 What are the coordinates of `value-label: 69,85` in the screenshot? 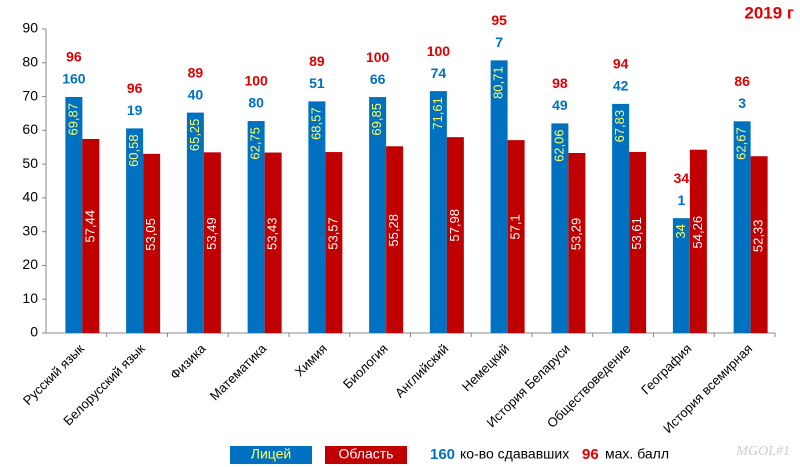 It's located at (376, 119).